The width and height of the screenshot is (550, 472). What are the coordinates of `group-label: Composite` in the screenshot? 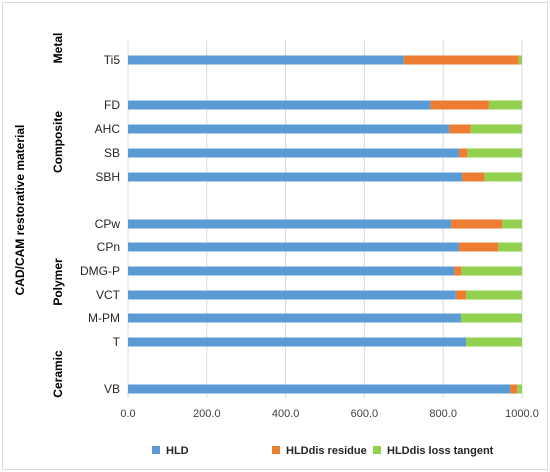 It's located at (58, 142).